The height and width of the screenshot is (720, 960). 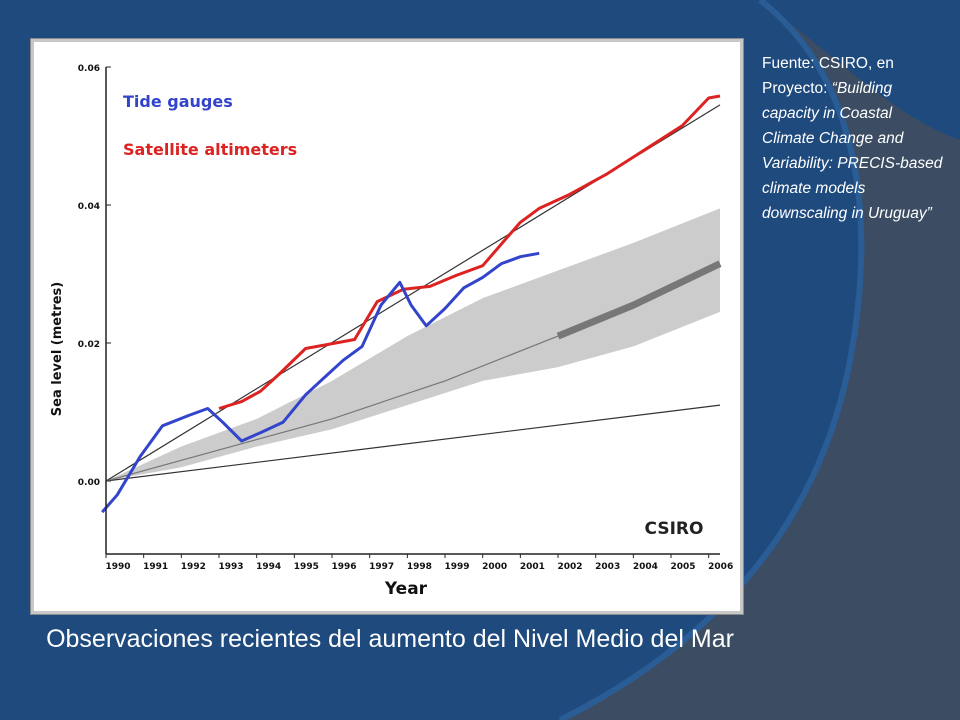 What do you see at coordinates (607, 567) in the screenshot?
I see `x-tick-label: 2003` at bounding box center [607, 567].